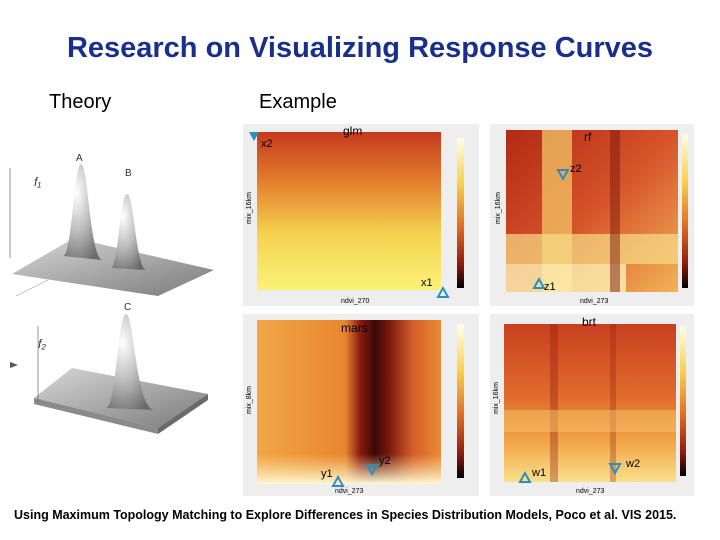 The height and width of the screenshot is (540, 720). Describe the element at coordinates (355, 301) in the screenshot. I see `glm-xlabel: ndvi_270` at that location.